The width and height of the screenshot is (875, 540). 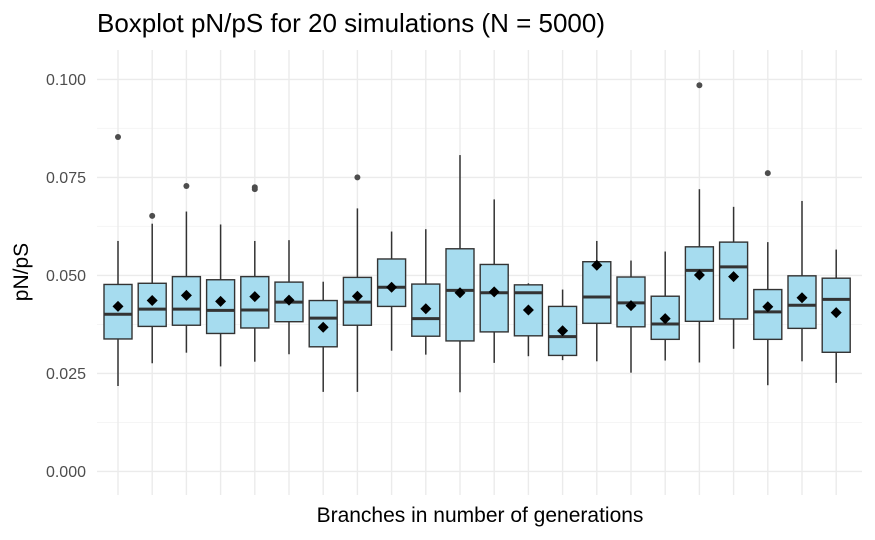 I want to click on y-tick-label: 0.025, so click(x=66, y=374).